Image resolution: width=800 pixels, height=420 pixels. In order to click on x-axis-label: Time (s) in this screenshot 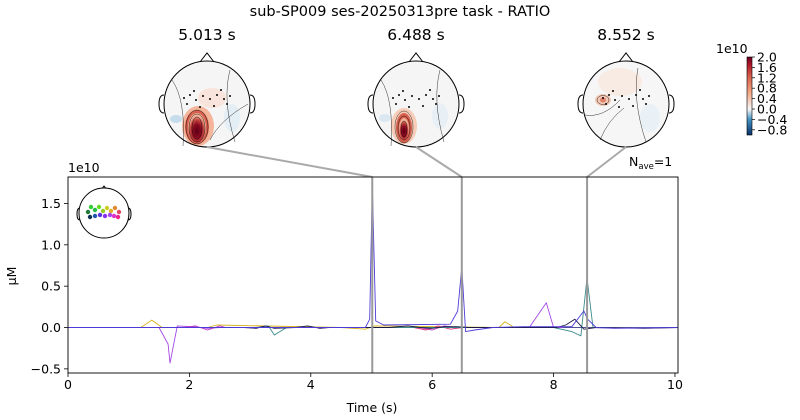, I will do `click(372, 407)`.